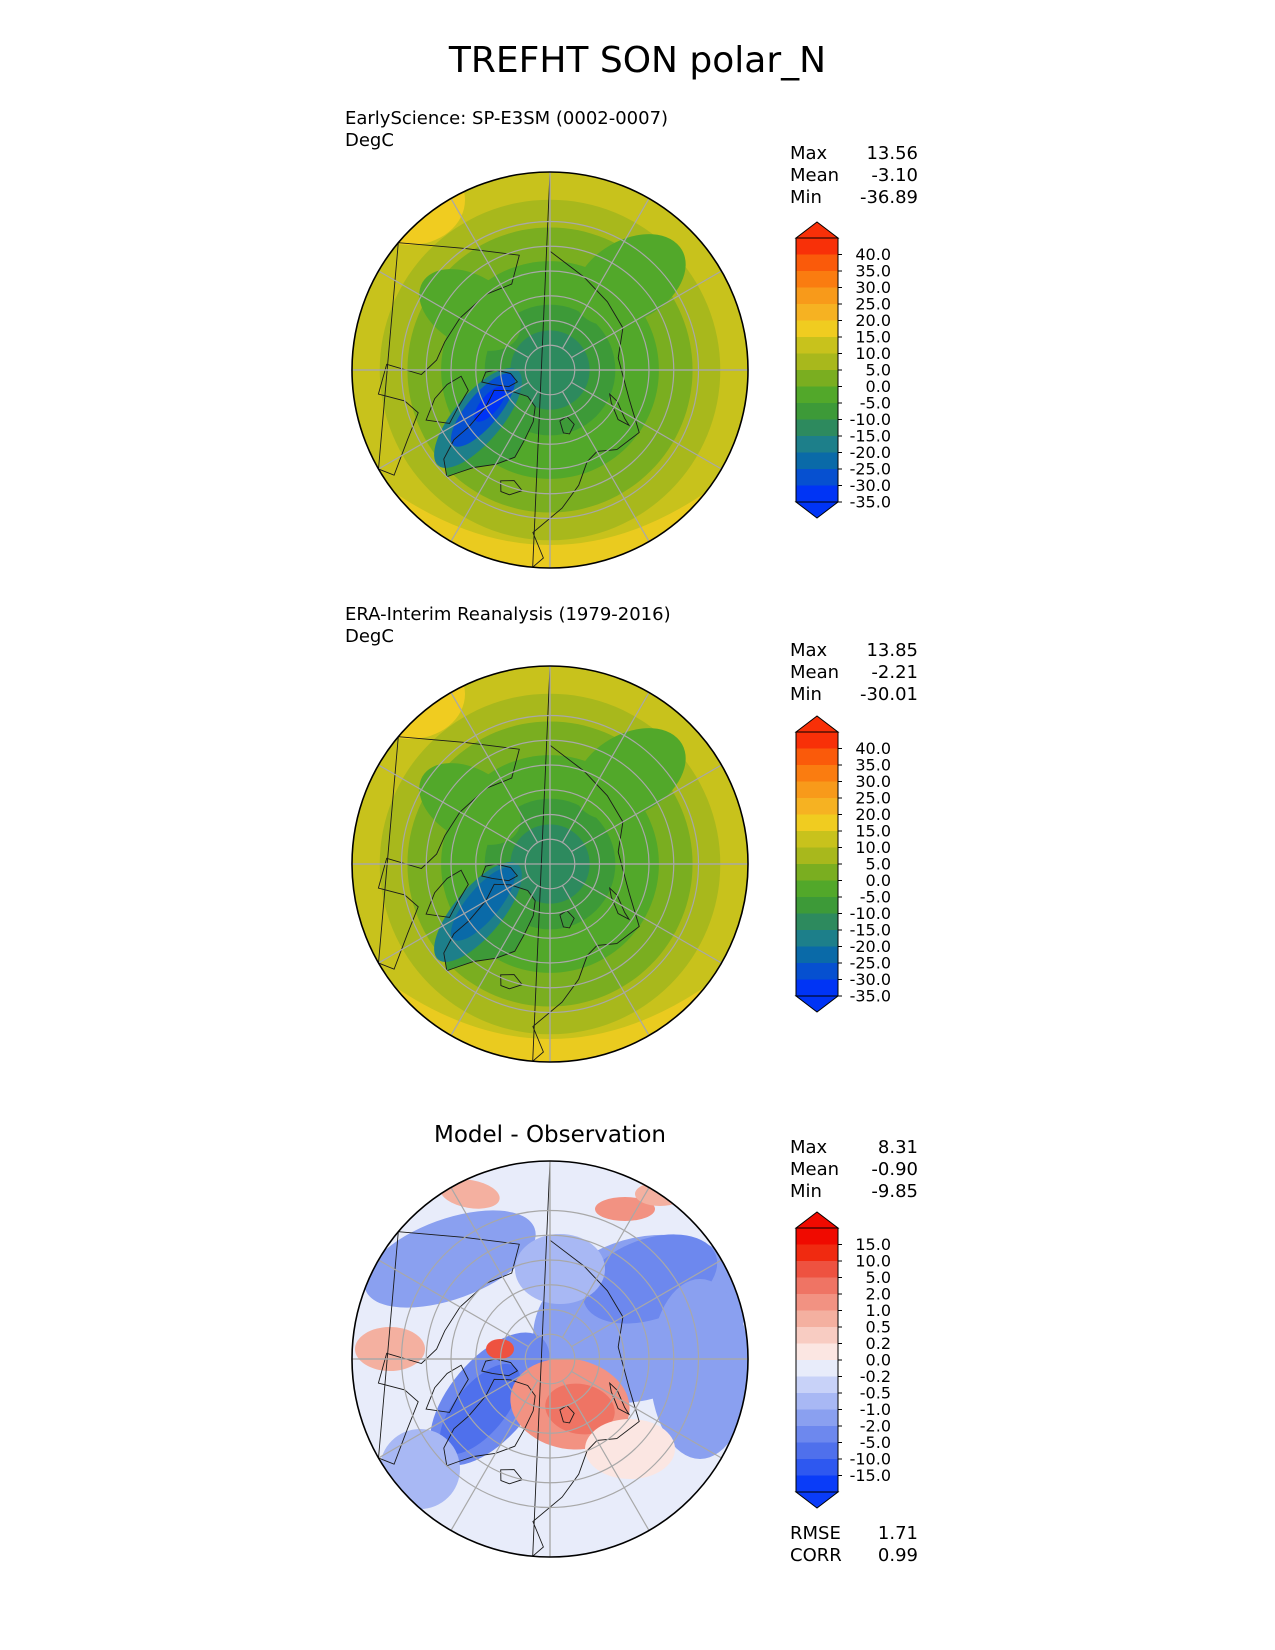 The image size is (1275, 1650). I want to click on colorbar-tick-label: -35.0, so click(870, 996).